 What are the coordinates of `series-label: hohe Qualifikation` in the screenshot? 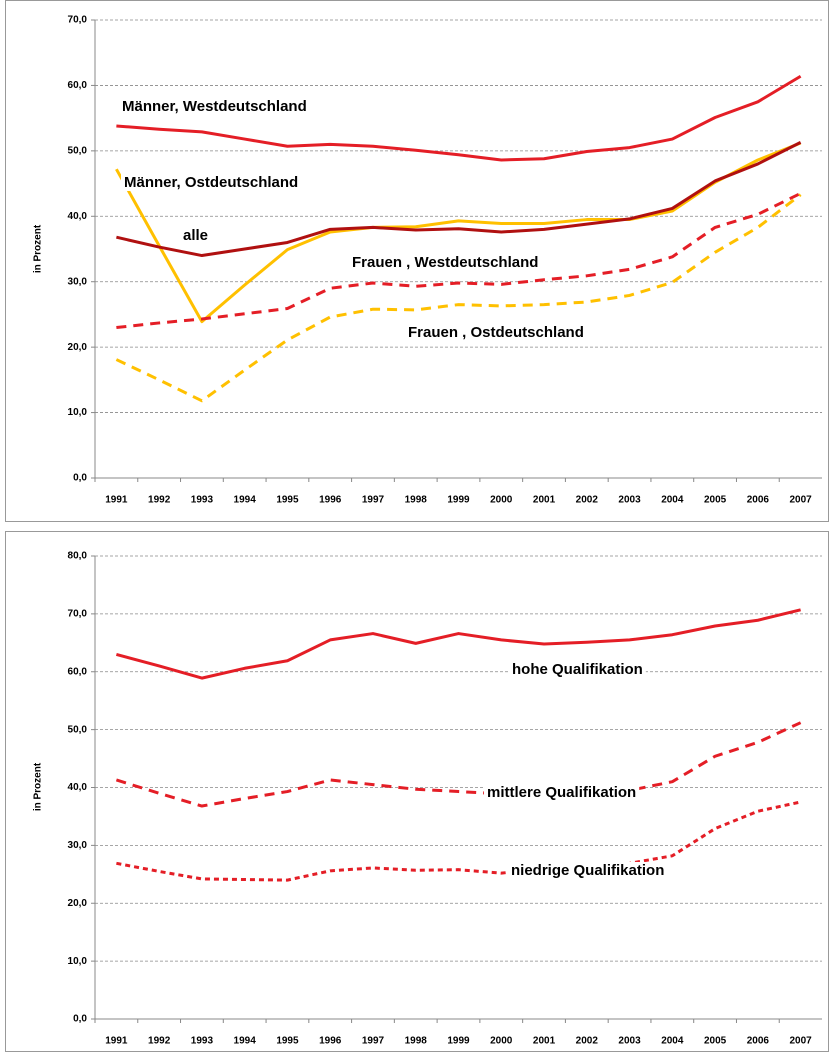 It's located at (577, 669).